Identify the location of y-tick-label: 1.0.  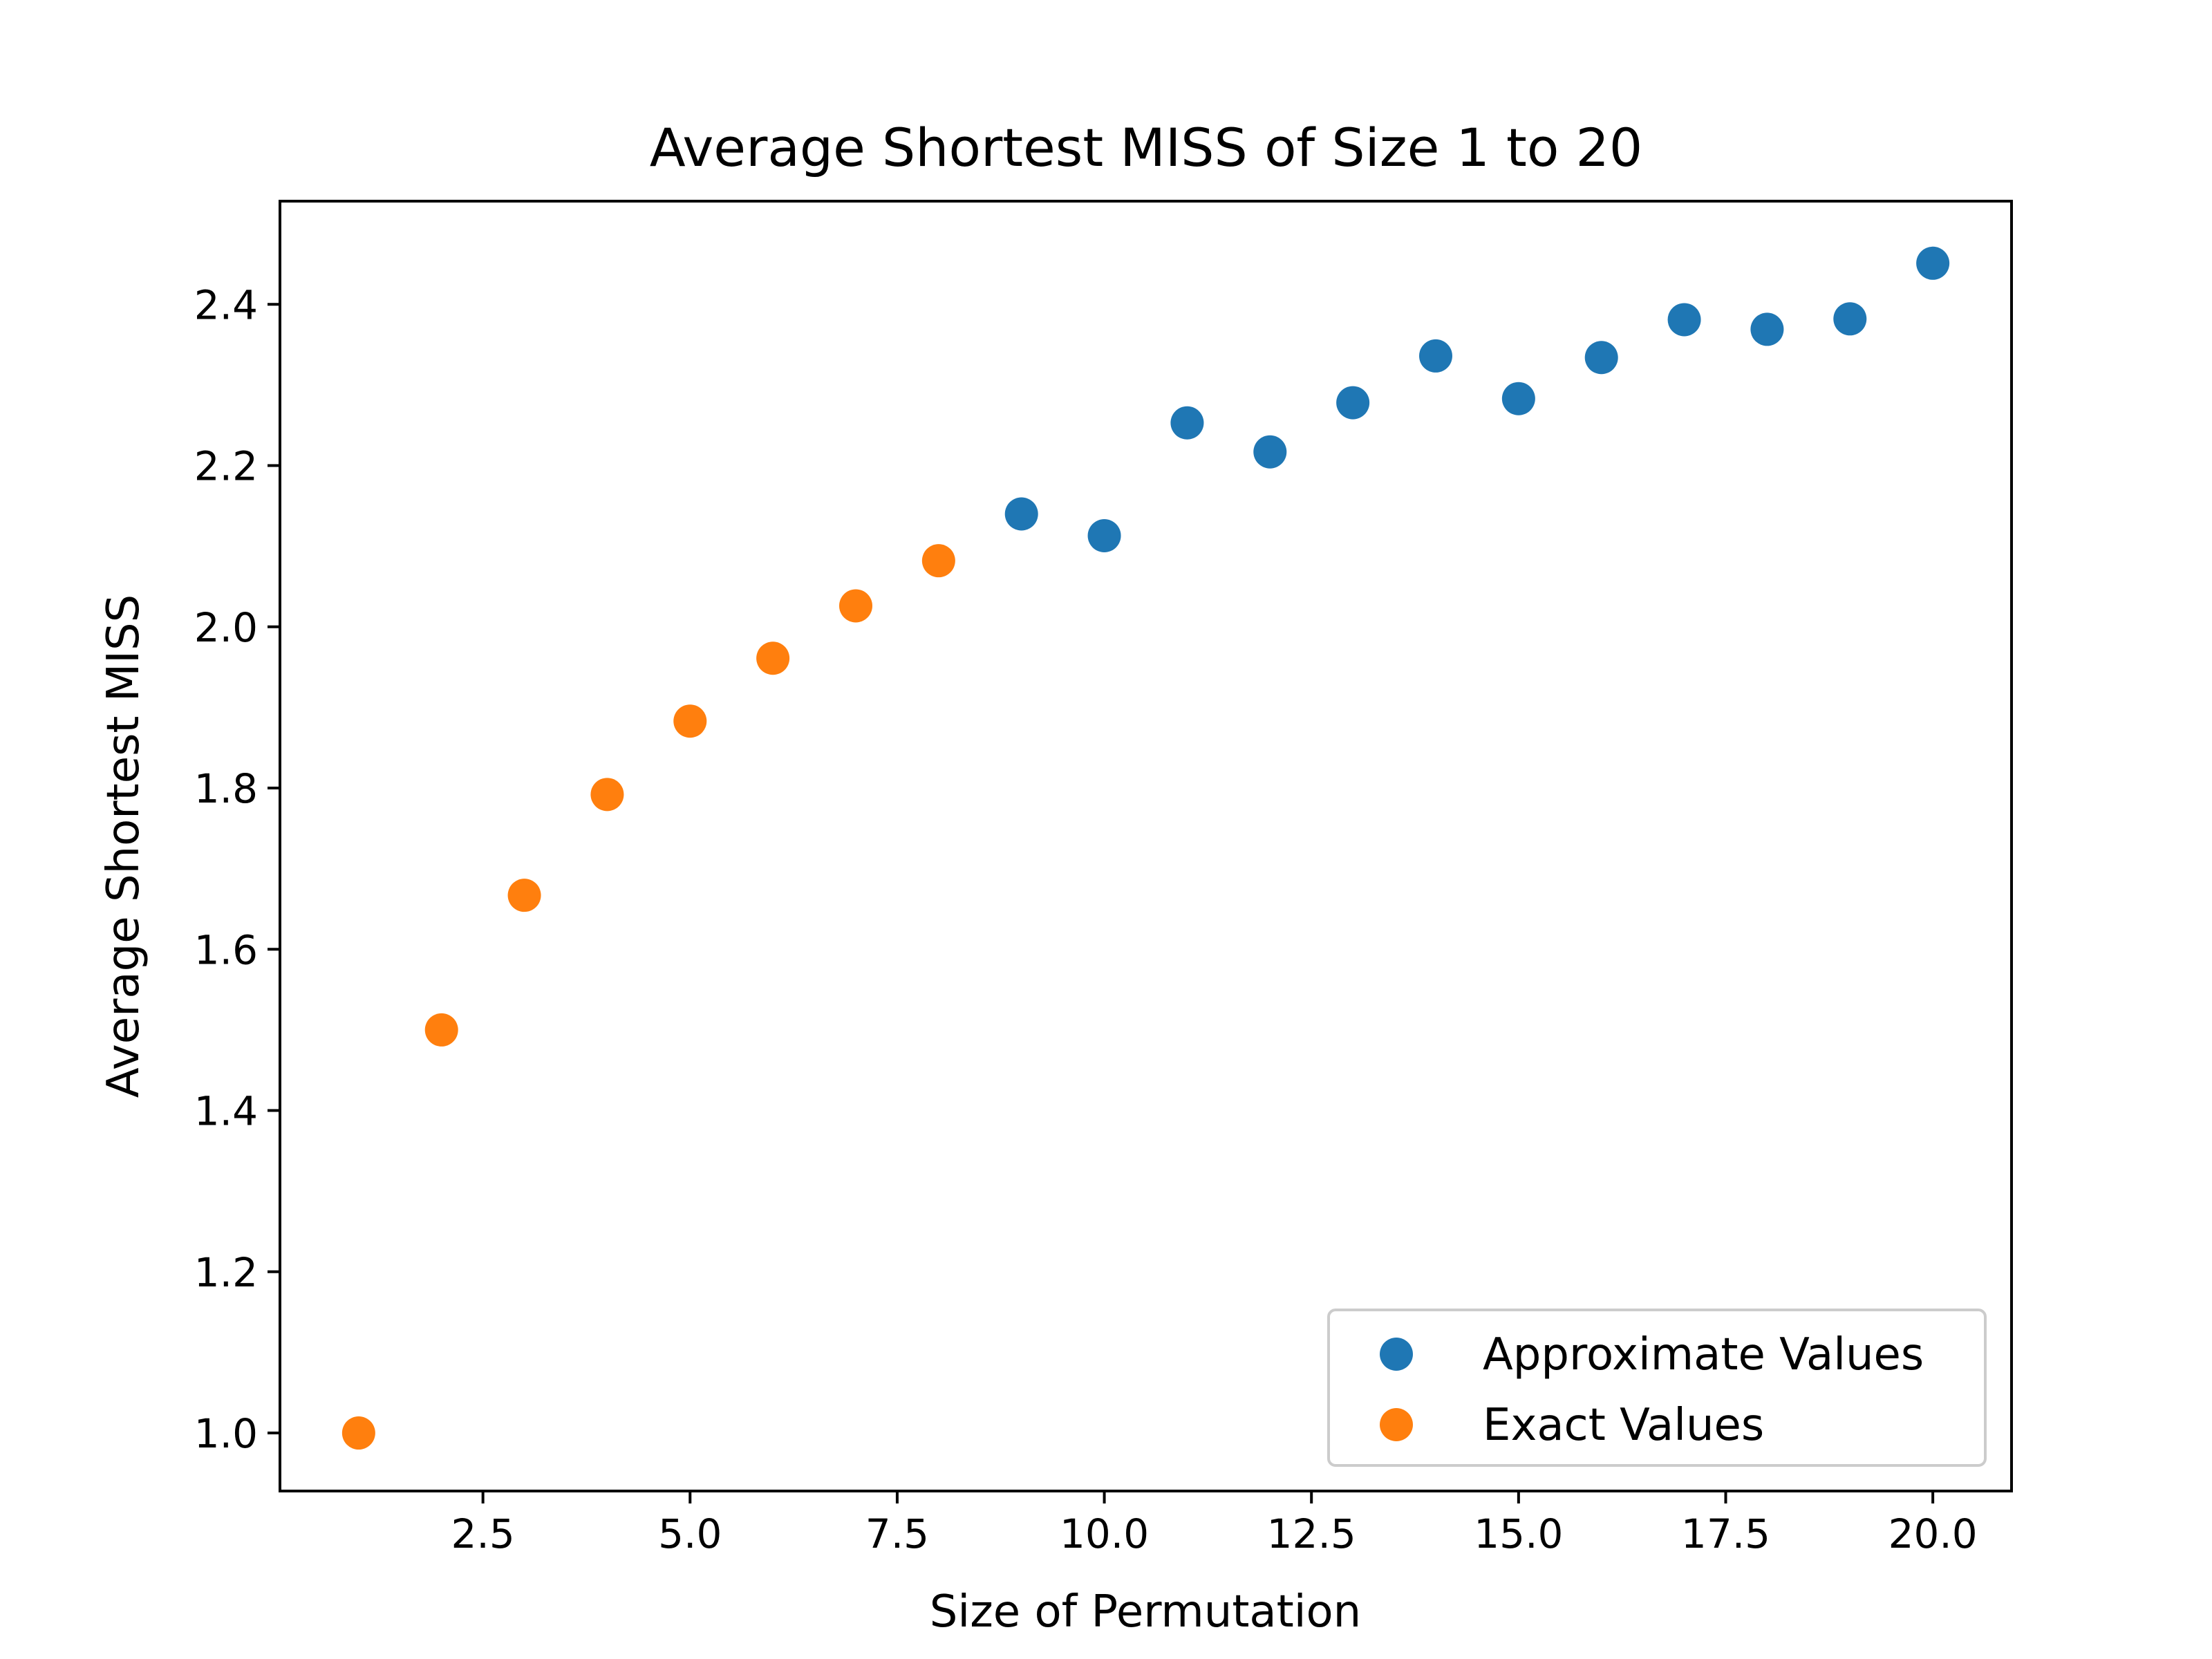
(226, 1433).